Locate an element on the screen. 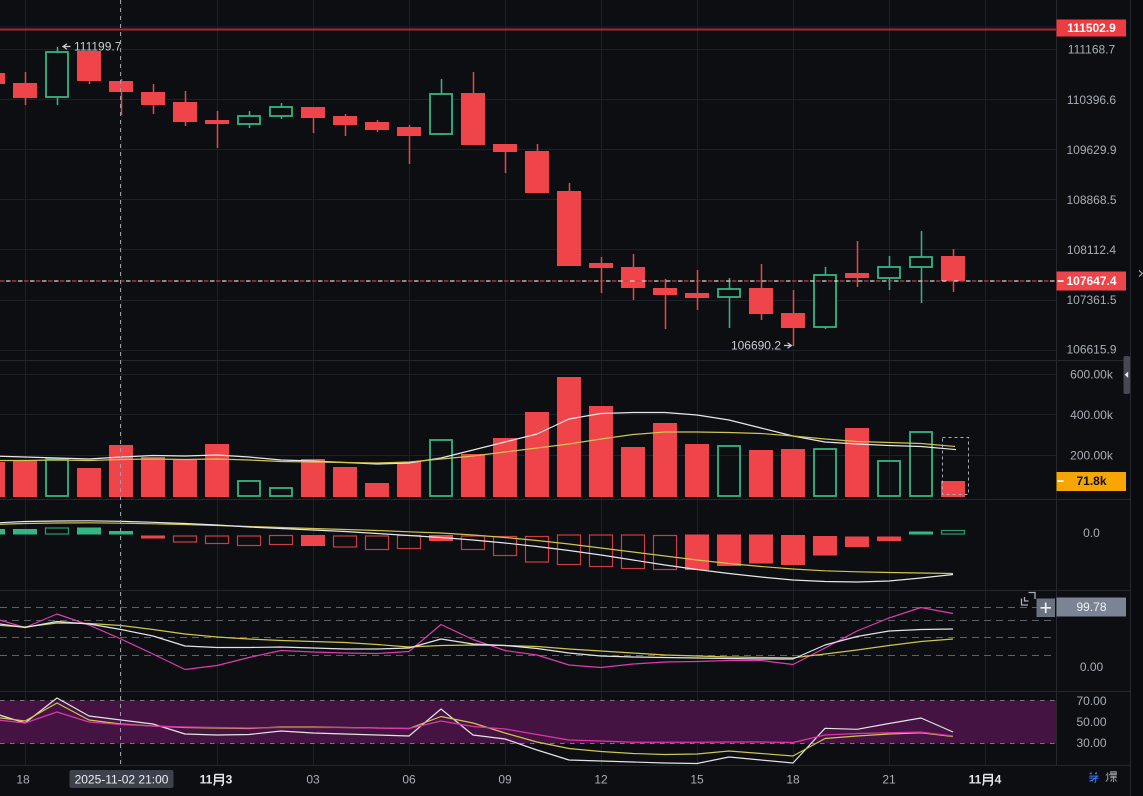  svg-text: 111502.9 is located at coordinates (1091, 28).